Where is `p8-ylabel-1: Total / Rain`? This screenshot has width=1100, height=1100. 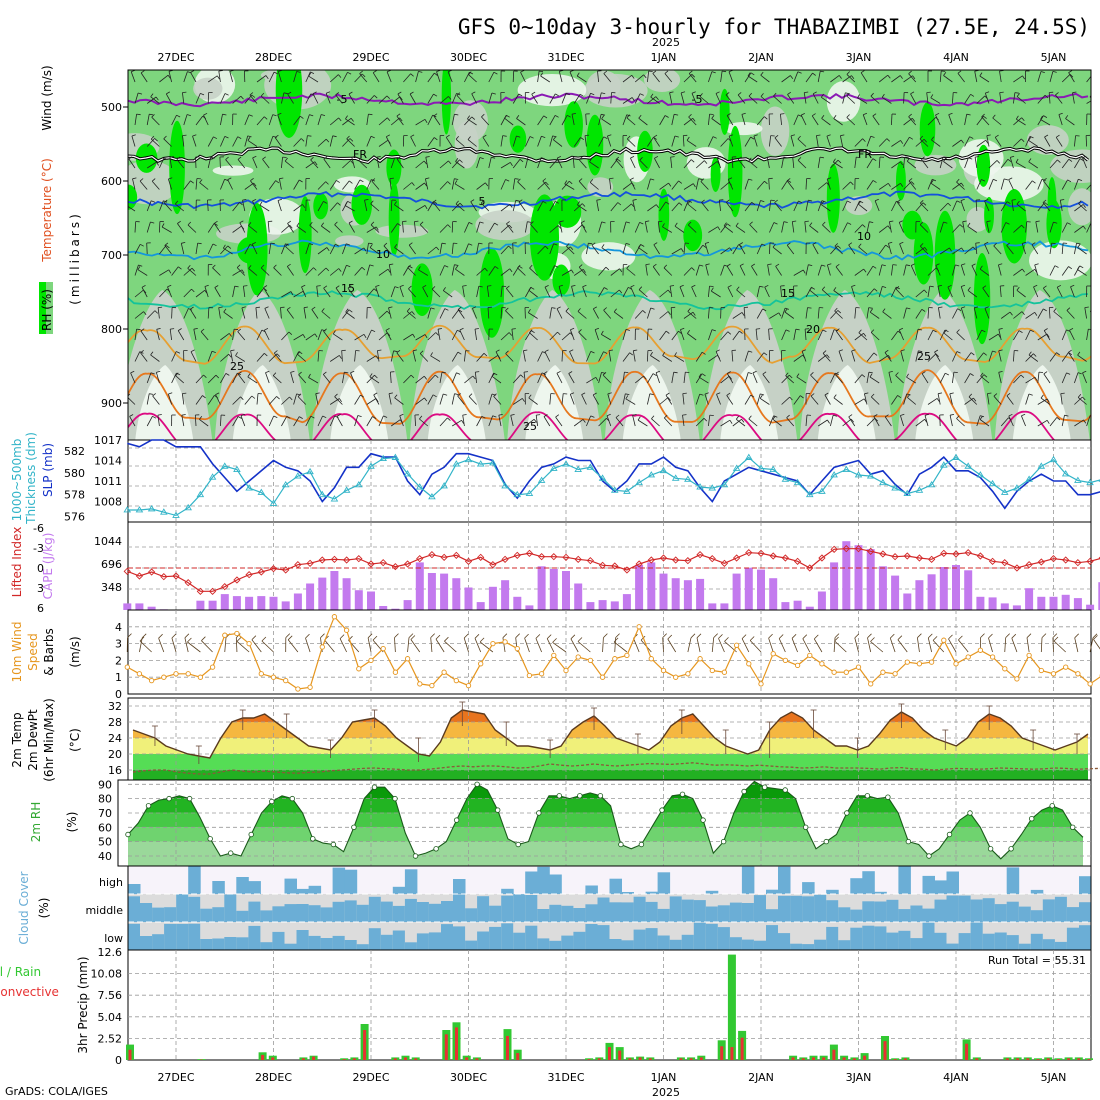 p8-ylabel-1: Total / Rain is located at coordinates (20, 972).